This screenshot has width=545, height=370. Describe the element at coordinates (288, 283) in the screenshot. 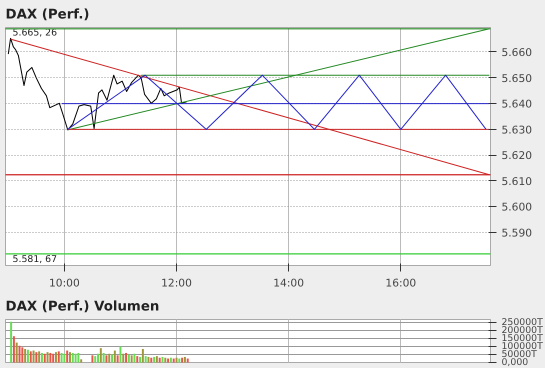

I see `x-tick-label: 14:00` at that location.